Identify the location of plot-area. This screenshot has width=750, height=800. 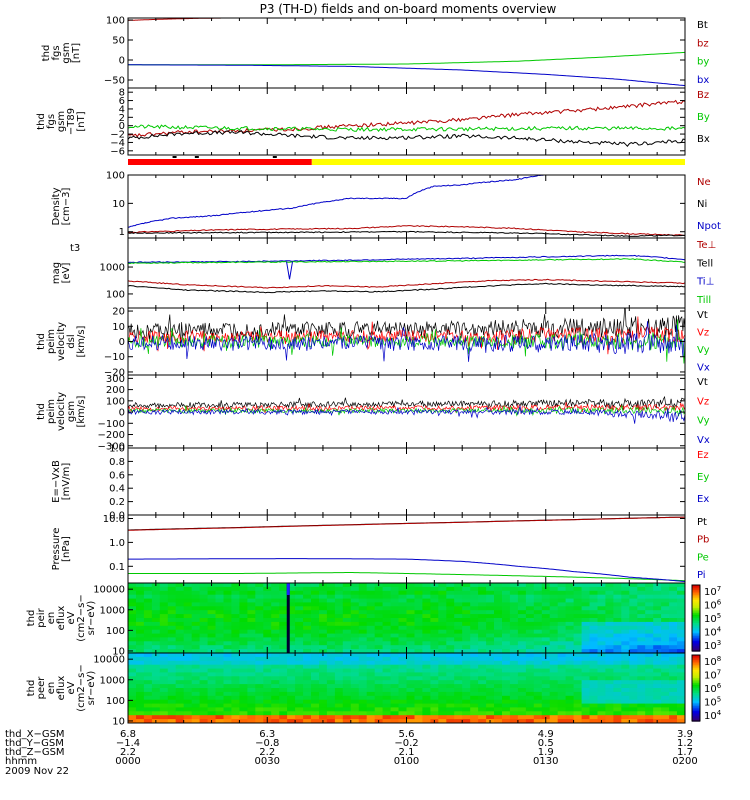
(406, 336).